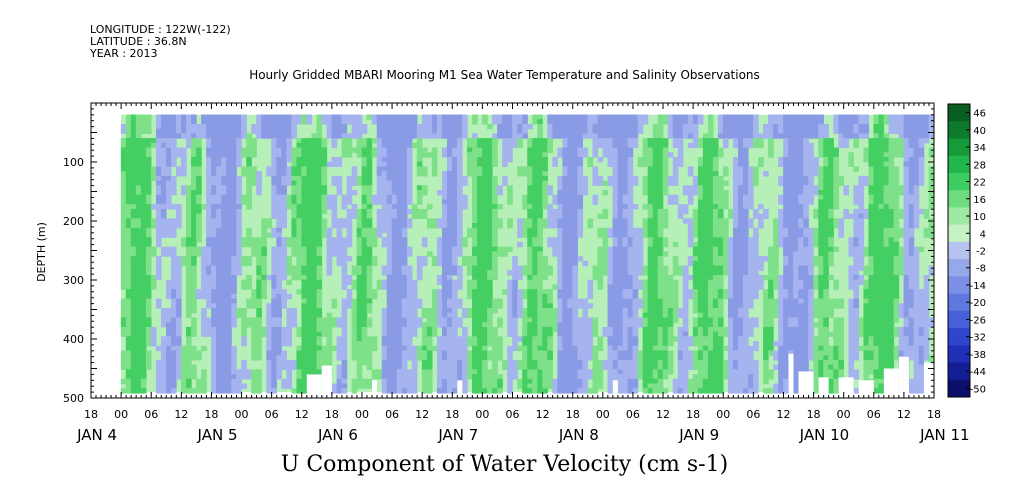 The width and height of the screenshot is (1009, 504). I want to click on colorbar-label: -2, so click(981, 252).